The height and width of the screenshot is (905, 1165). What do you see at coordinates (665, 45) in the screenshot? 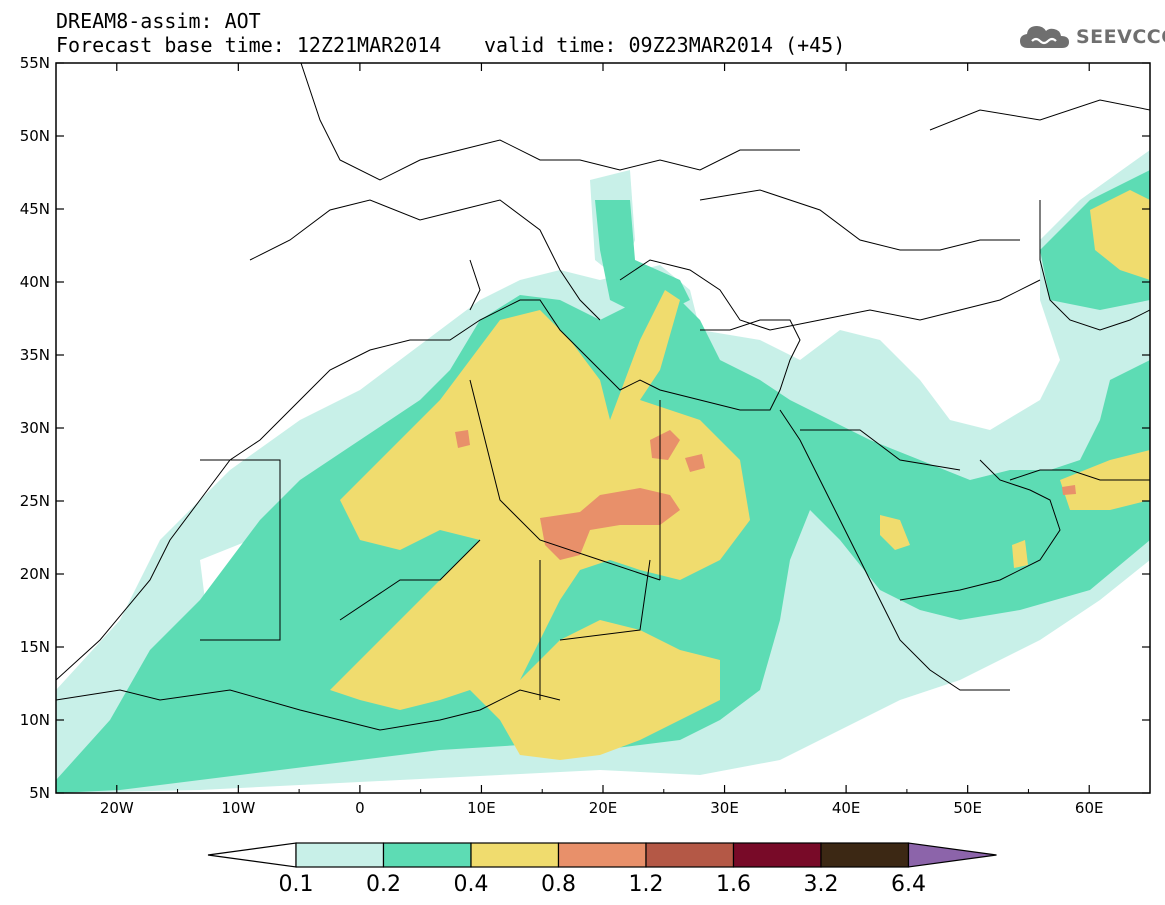
I see `valid-time: valid time: 09Z23MAR2014 (+45)` at bounding box center [665, 45].